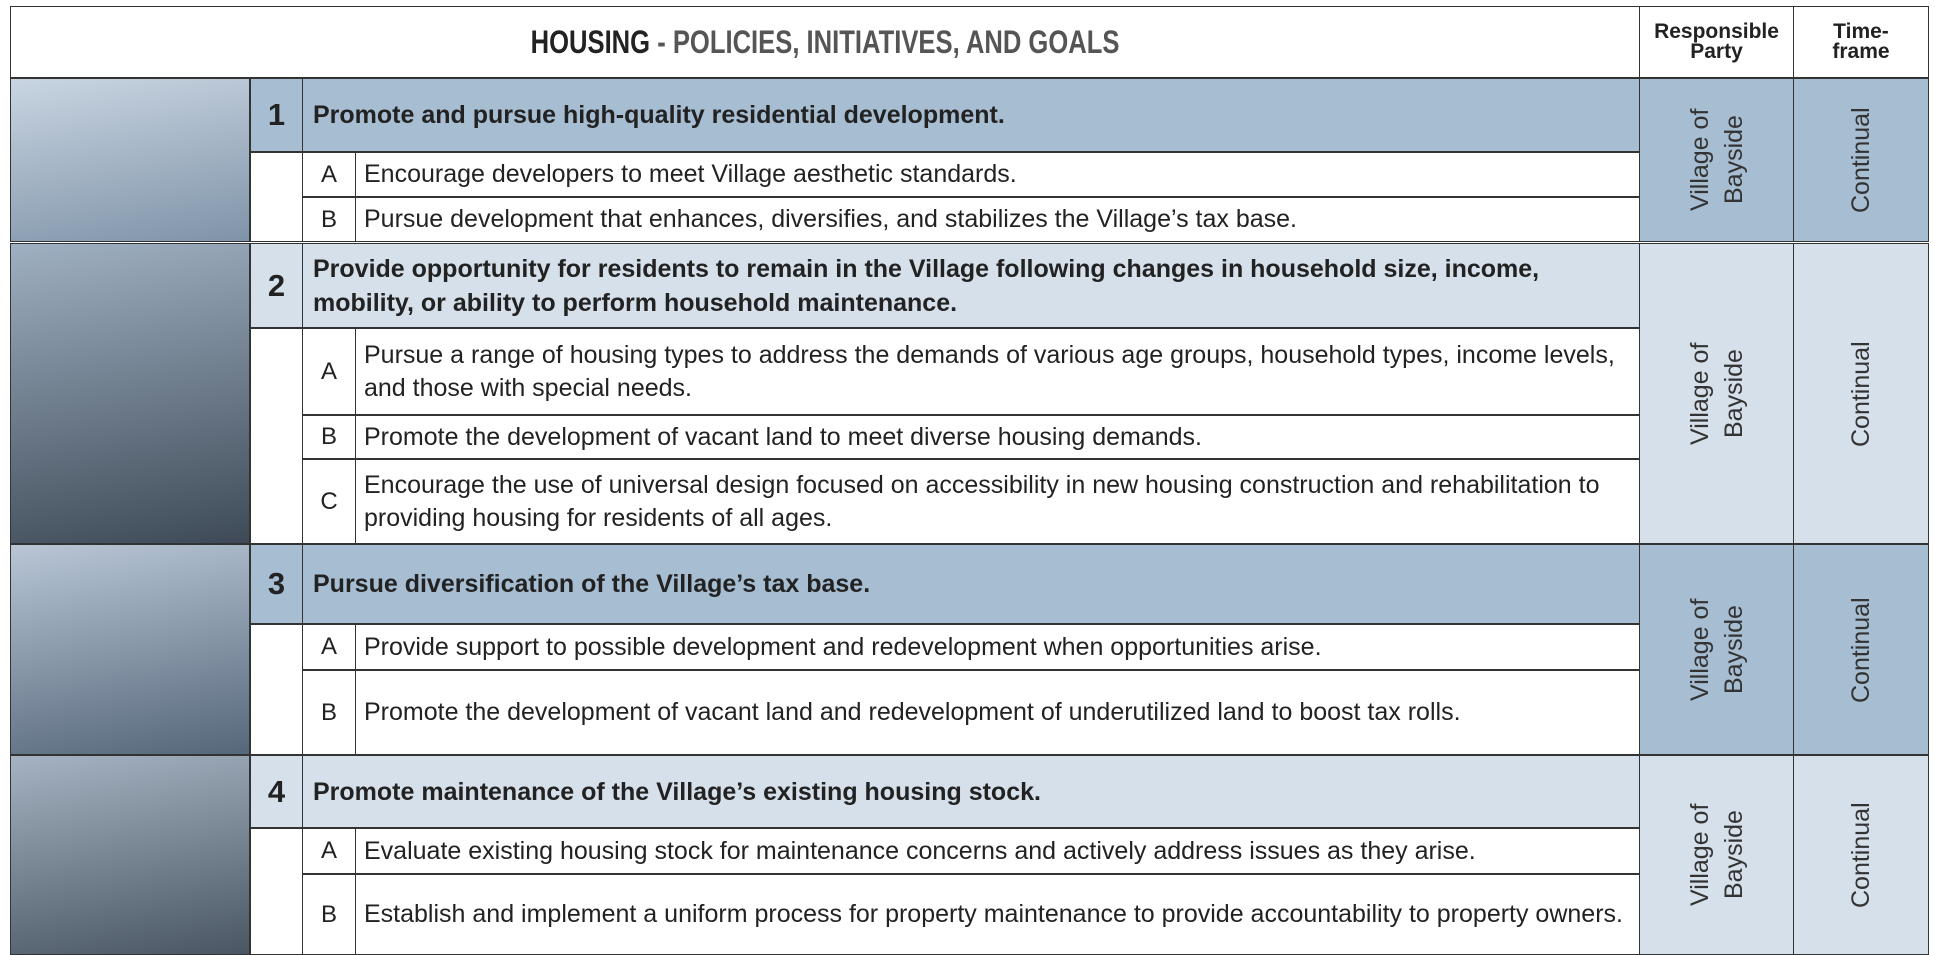  What do you see at coordinates (1716, 42) in the screenshot?
I see `responsible-header: Responsible Party` at bounding box center [1716, 42].